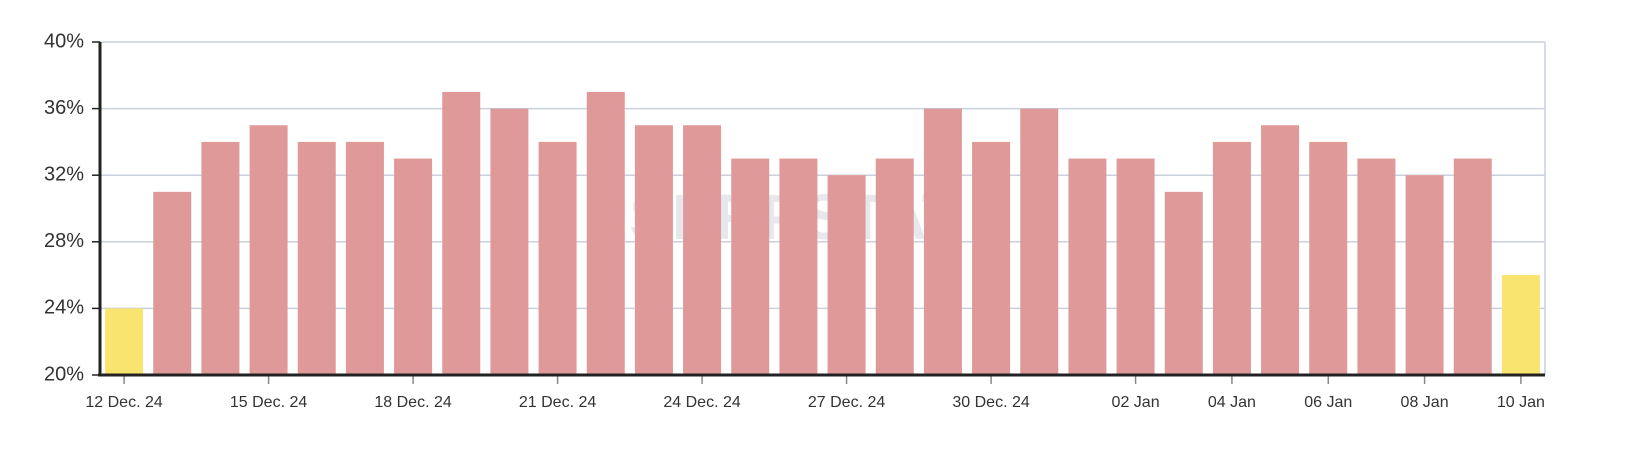  I want to click on y-tick-label: 24%, so click(64, 308).